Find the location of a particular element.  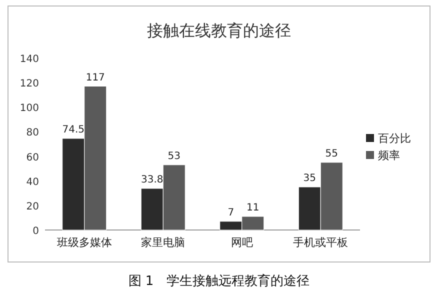

y-tick-label: 40 is located at coordinates (32, 182).